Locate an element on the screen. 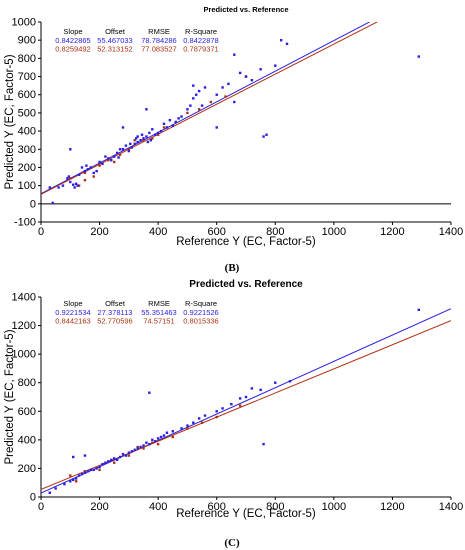  x-tick-label: 800 is located at coordinates (275, 232).